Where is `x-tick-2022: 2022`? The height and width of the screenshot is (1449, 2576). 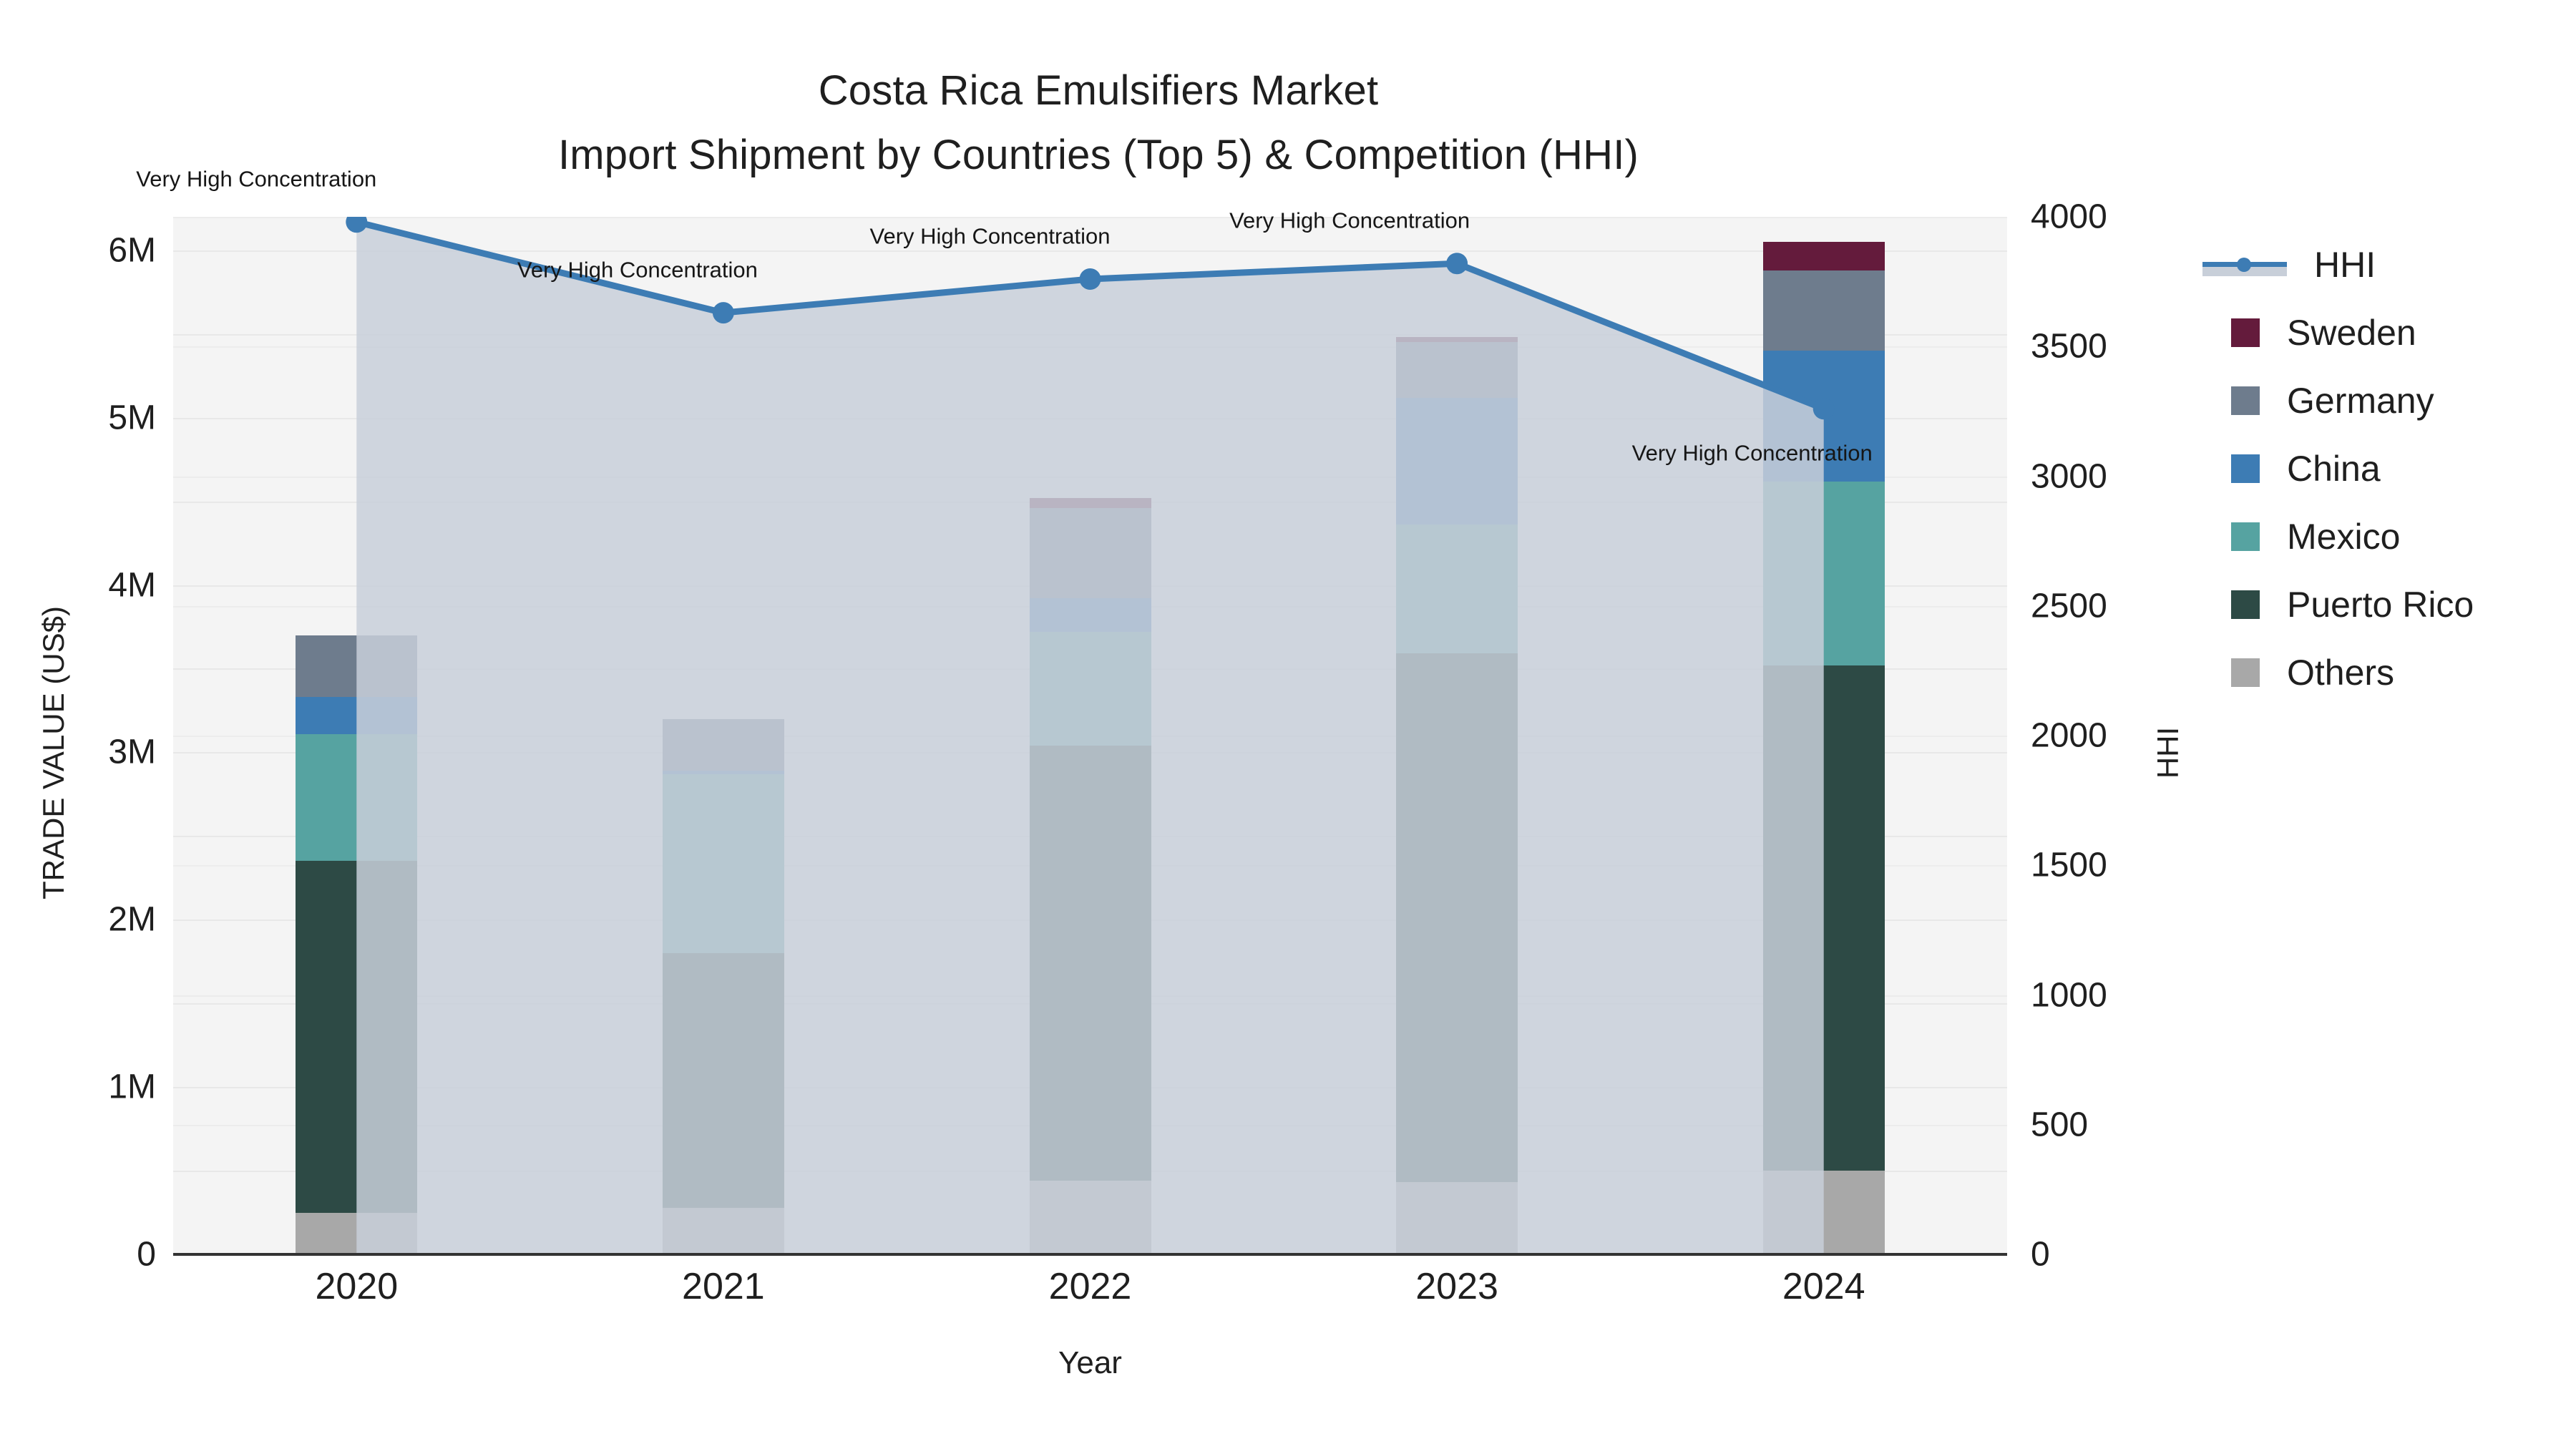
x-tick-2022: 2022 is located at coordinates (1090, 1286).